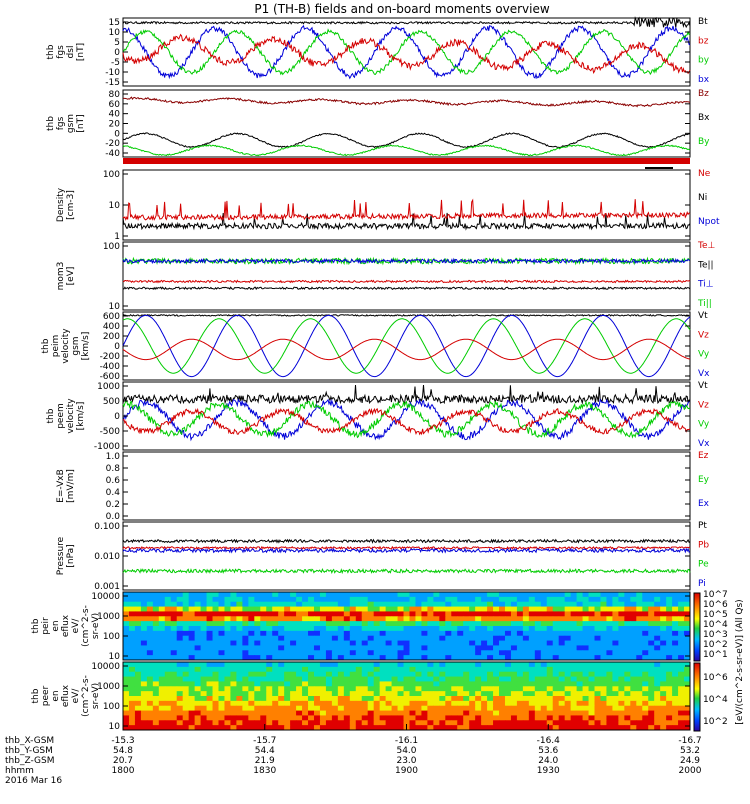 The height and width of the screenshot is (804, 750). Describe the element at coordinates (81, 52) in the screenshot. I see `y-axis-label: [nT]` at that location.